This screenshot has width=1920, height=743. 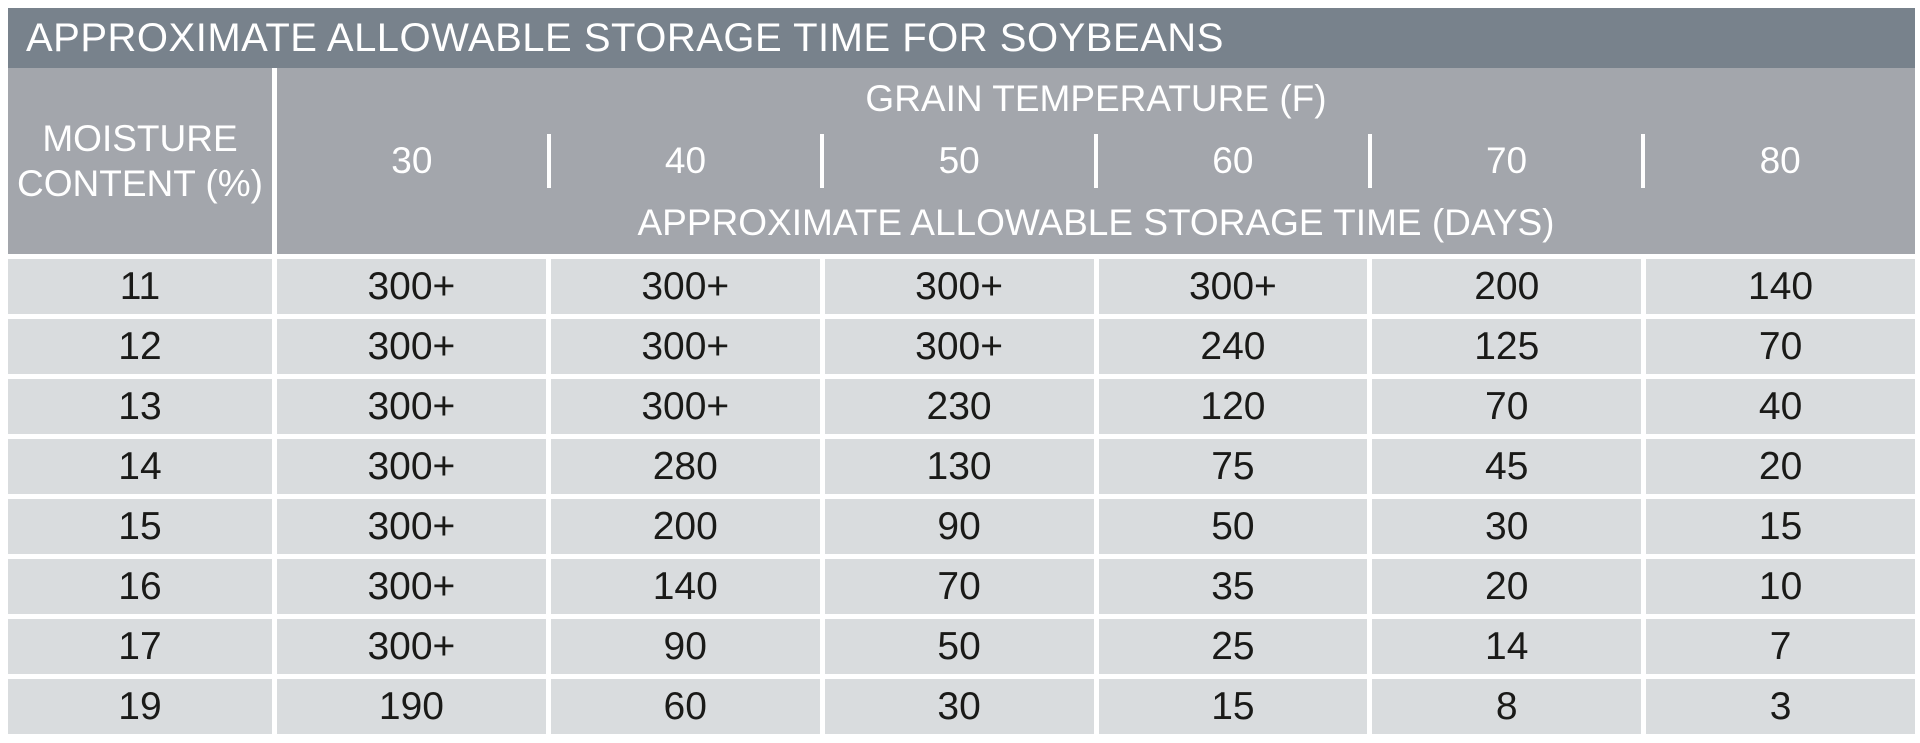 I want to click on value-cell: 3, so click(x=1780, y=706).